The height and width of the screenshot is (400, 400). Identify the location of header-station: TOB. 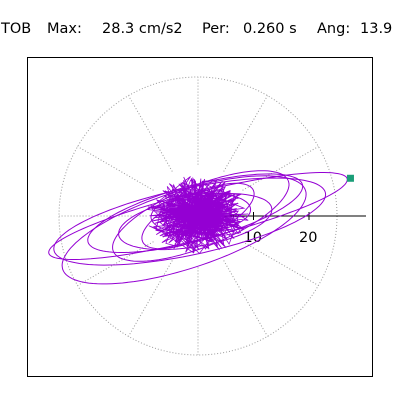
(15, 29).